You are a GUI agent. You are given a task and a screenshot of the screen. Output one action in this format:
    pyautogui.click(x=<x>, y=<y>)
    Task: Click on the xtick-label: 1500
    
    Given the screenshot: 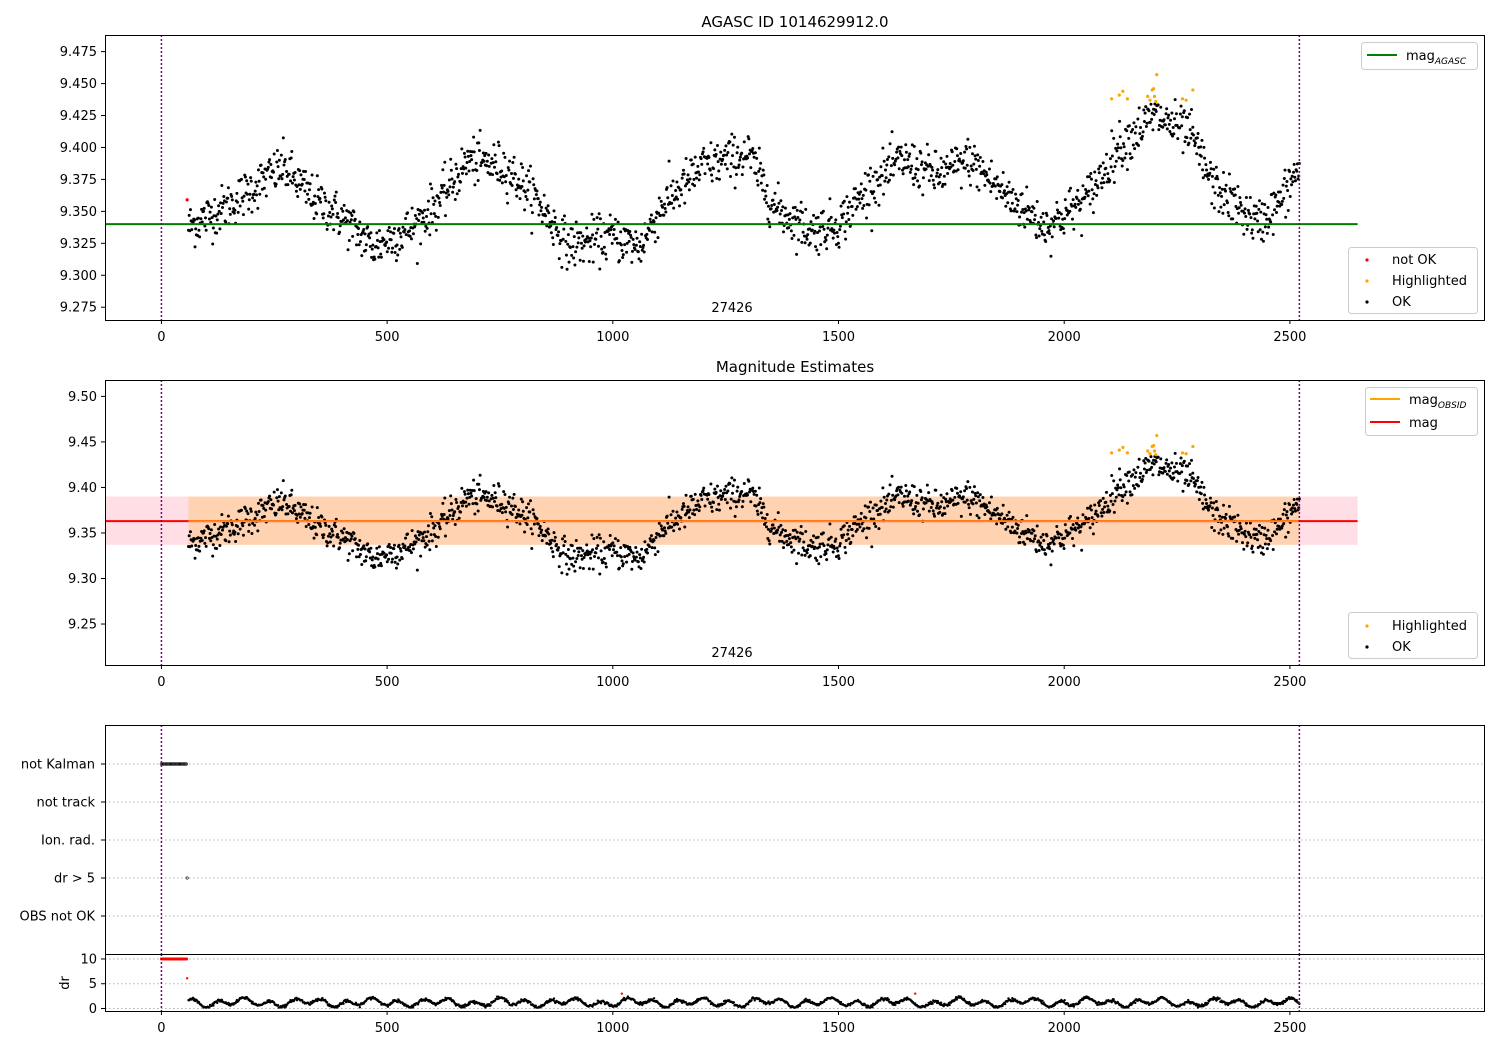 What is the action you would take?
    pyautogui.click(x=838, y=337)
    